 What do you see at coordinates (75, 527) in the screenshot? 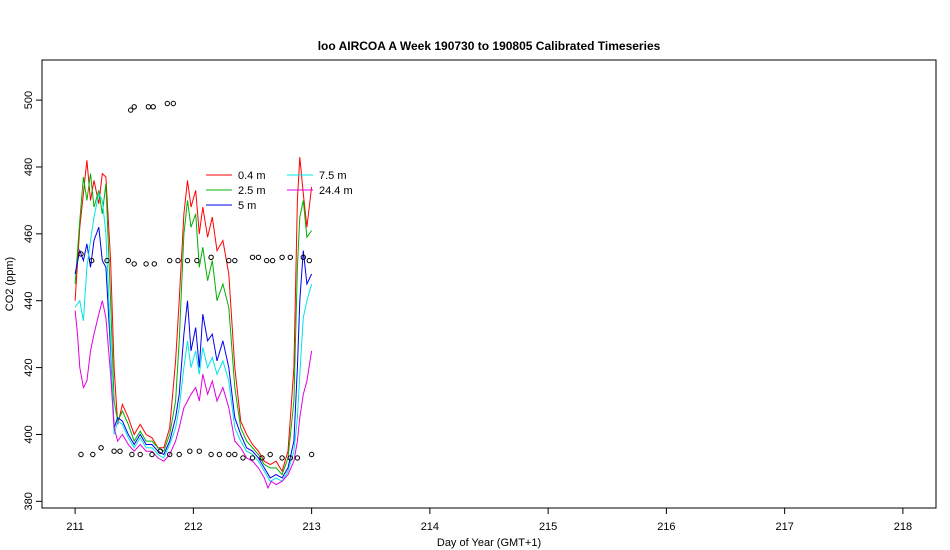
I see `x-tick-label: 211` at bounding box center [75, 527].